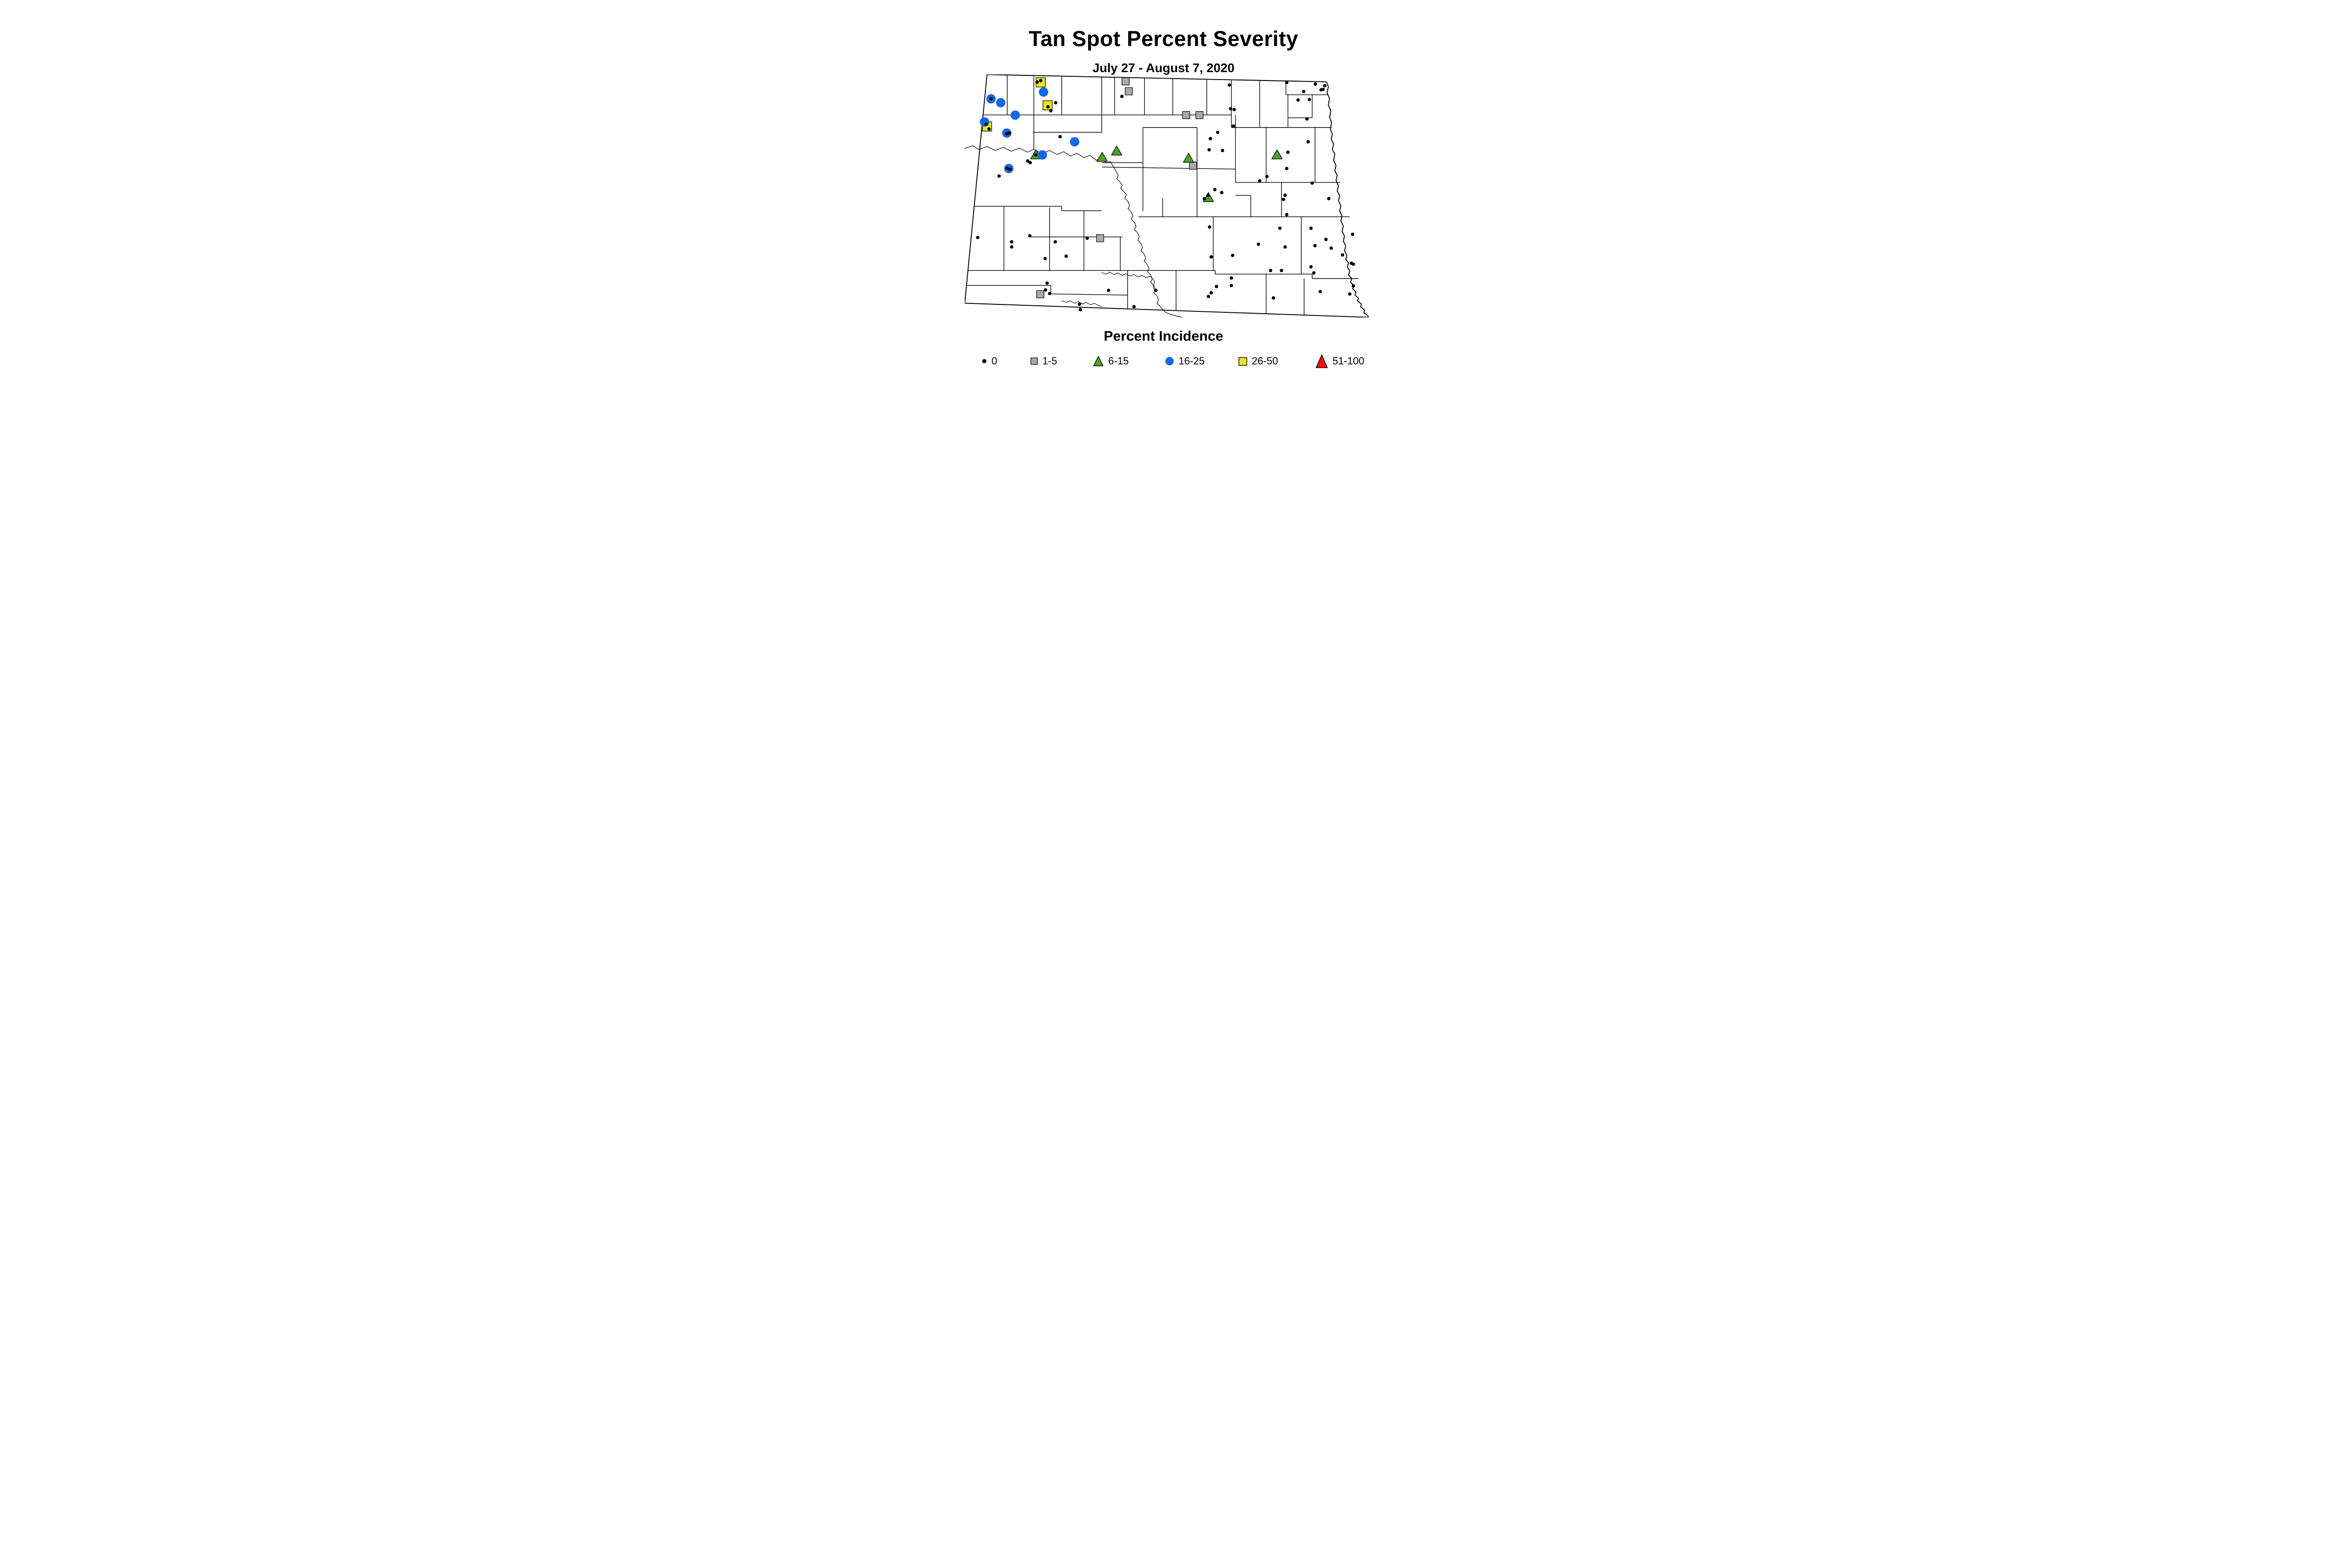 The width and height of the screenshot is (2327, 1568). What do you see at coordinates (1163, 68) in the screenshot?
I see `figure-subtitle: July 27 - August 7, 2020` at bounding box center [1163, 68].